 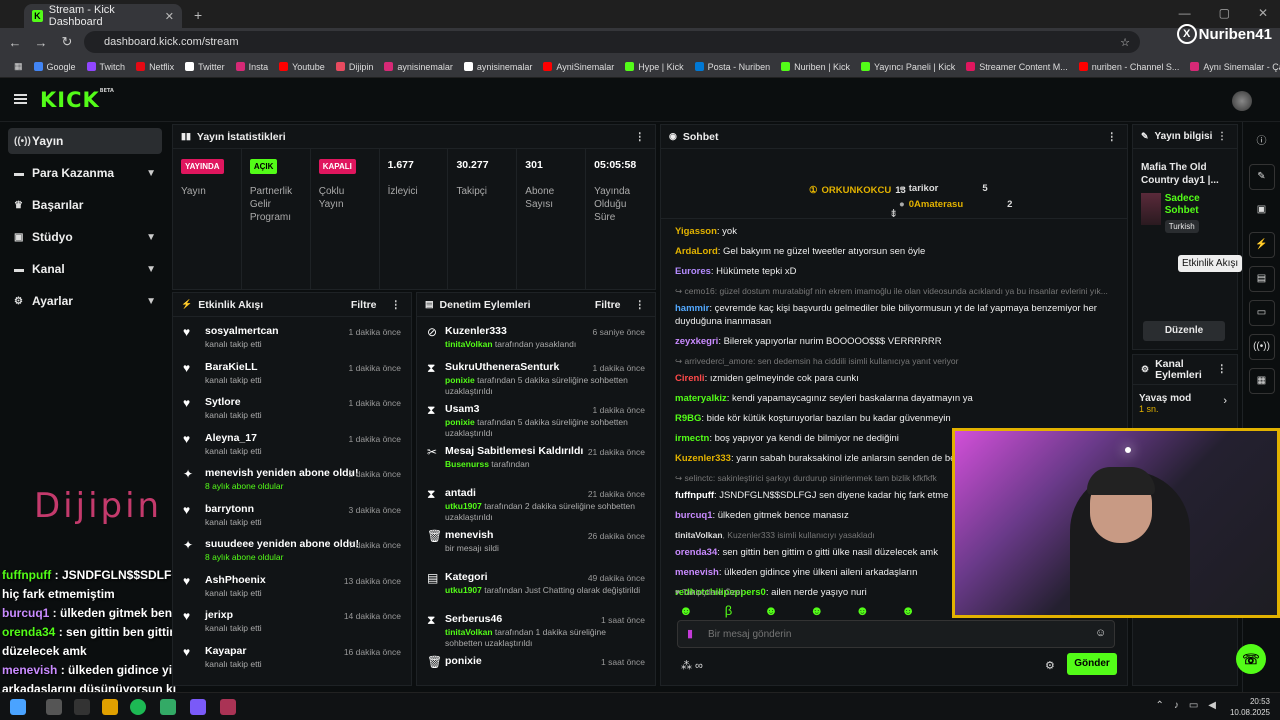 What do you see at coordinates (692, 666) in the screenshot?
I see `points-icon: ⁂ ∞` at bounding box center [692, 666].